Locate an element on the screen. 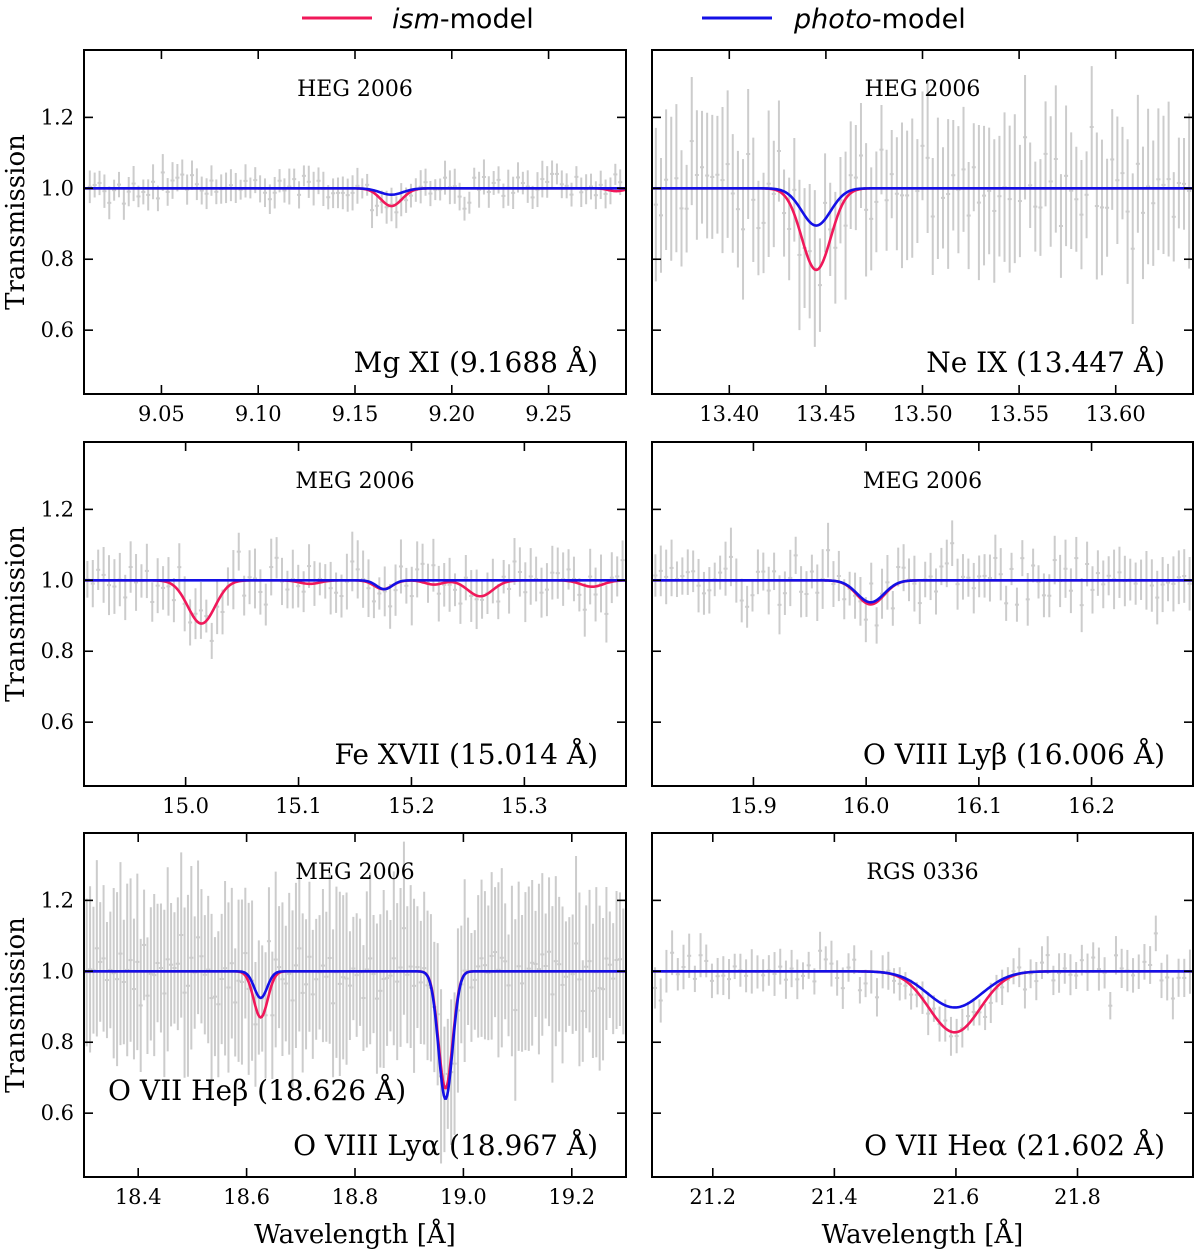  line-annotation-2: O VII Heβ (18.626 Å) is located at coordinates (257, 1090).